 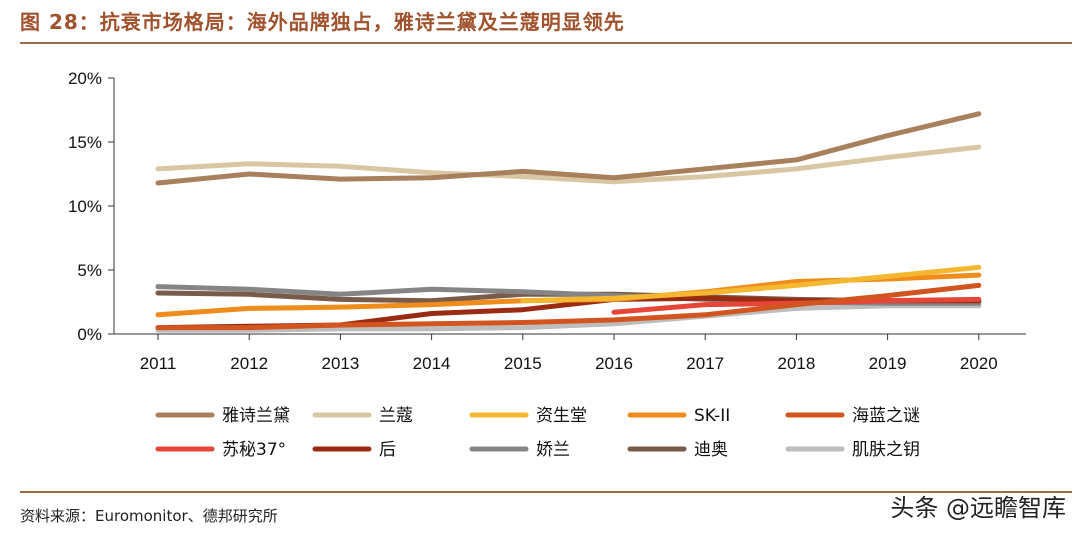 What do you see at coordinates (322, 22) in the screenshot?
I see `figure-title: 图 28：抗衰市场格局：海外品牌独占，雅诗兰黛及兰蔻明显领先` at bounding box center [322, 22].